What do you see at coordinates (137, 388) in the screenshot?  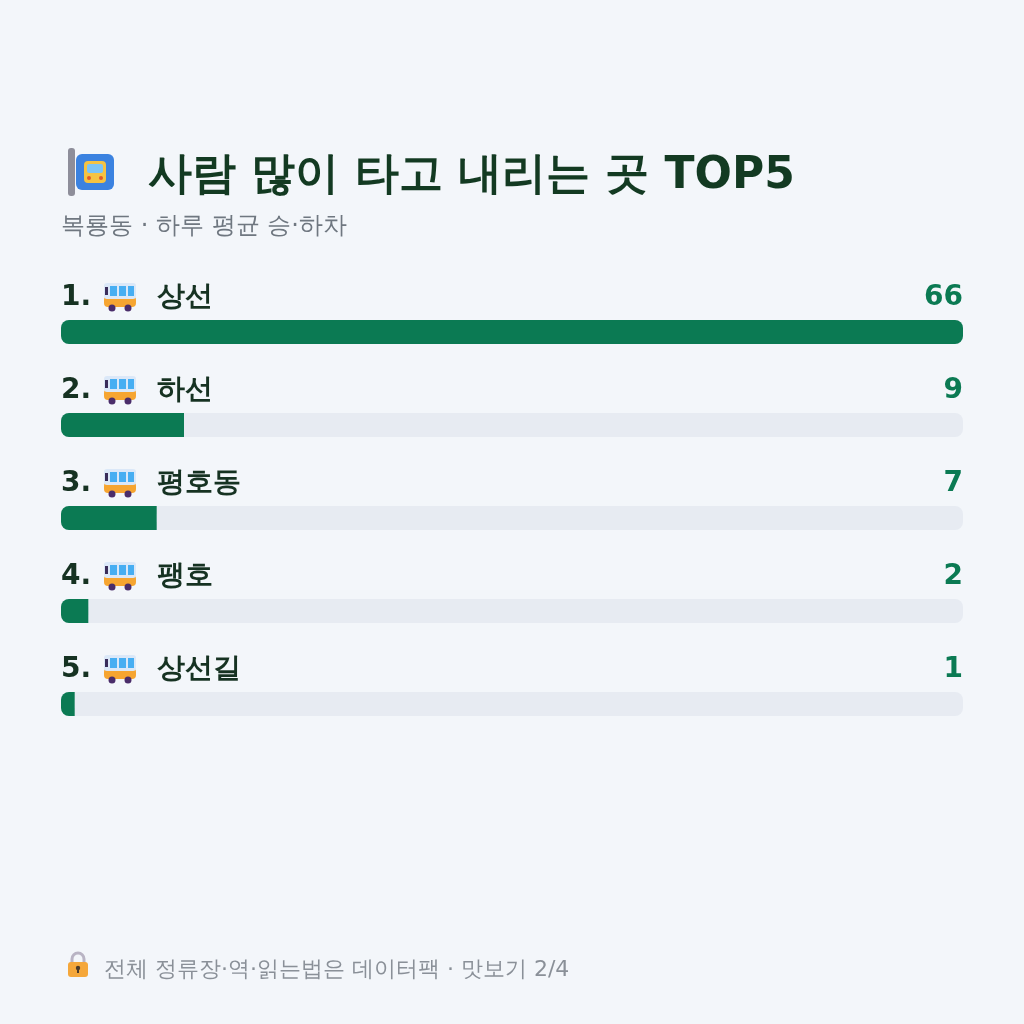 I see `category-label: 2. 하선` at bounding box center [137, 388].